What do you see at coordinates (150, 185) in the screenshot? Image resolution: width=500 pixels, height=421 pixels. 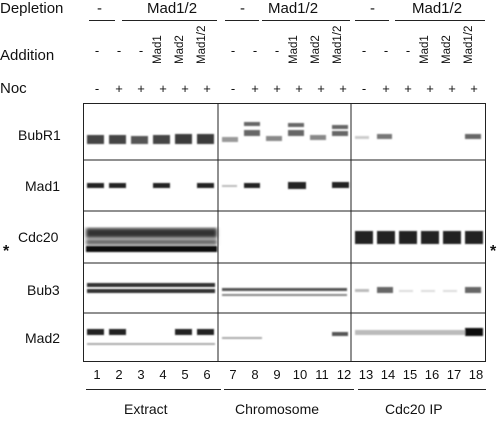 I see `mad1-extract-bands` at bounding box center [150, 185].